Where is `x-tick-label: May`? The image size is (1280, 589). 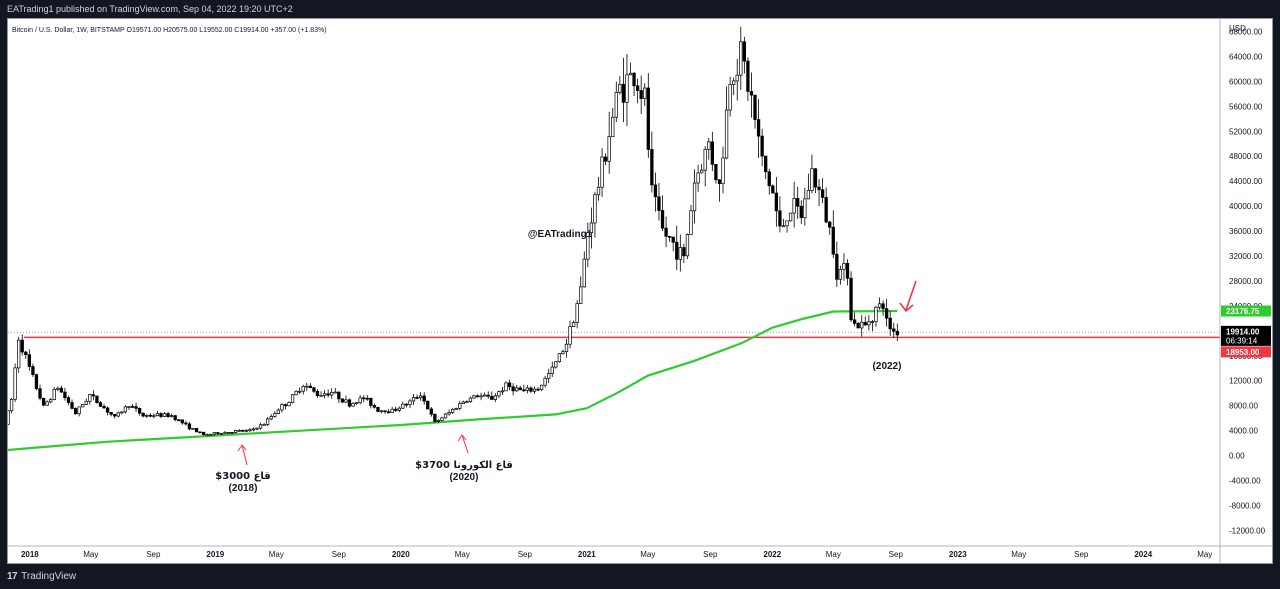 x-tick-label: May is located at coordinates (462, 554).